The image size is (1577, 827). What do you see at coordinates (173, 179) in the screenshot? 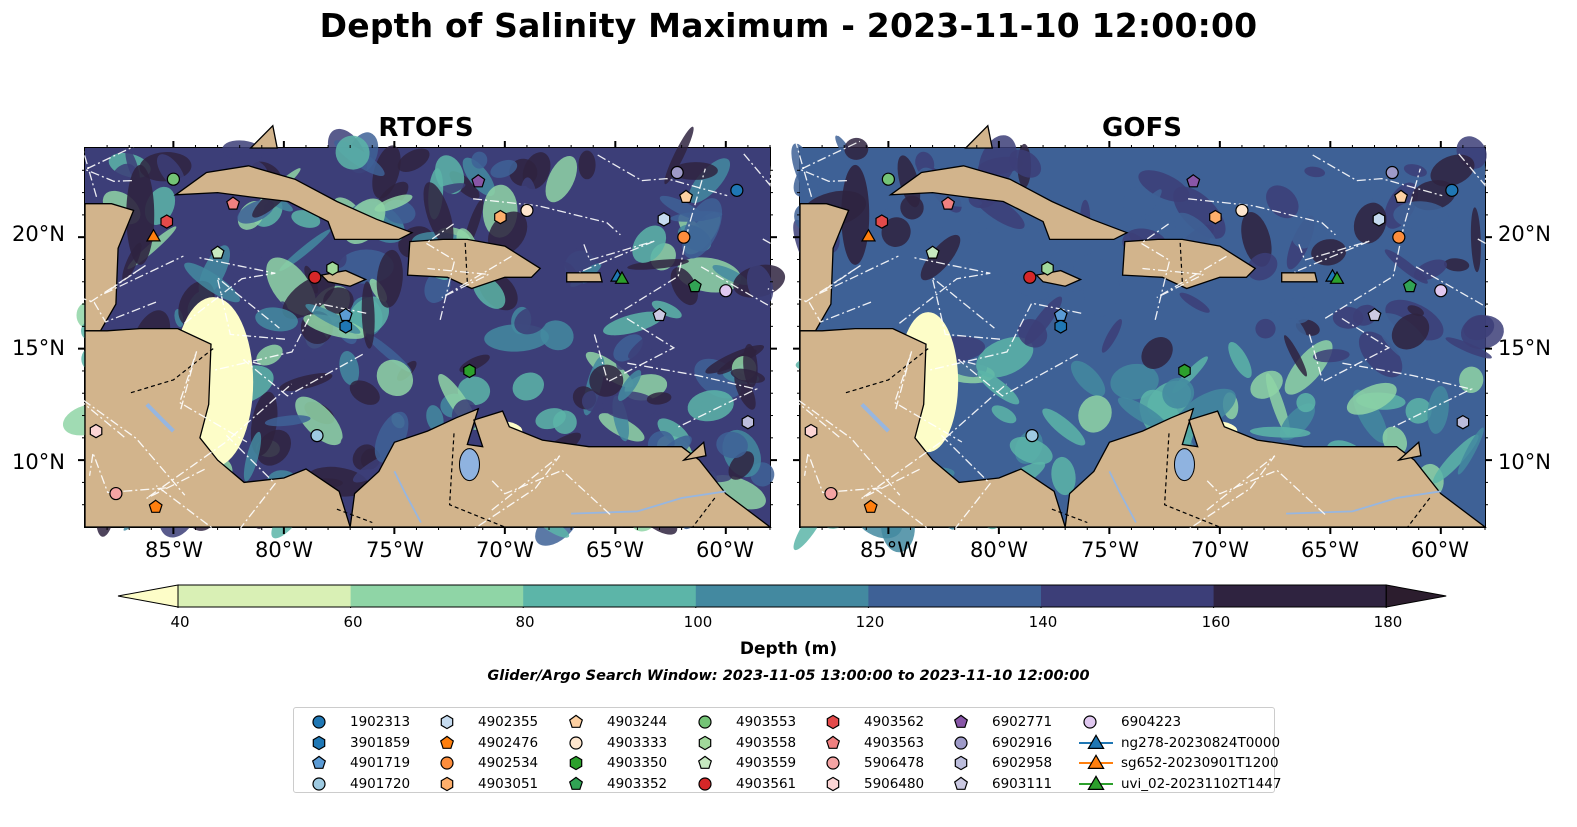
I see `station-4903553-p0` at bounding box center [173, 179].